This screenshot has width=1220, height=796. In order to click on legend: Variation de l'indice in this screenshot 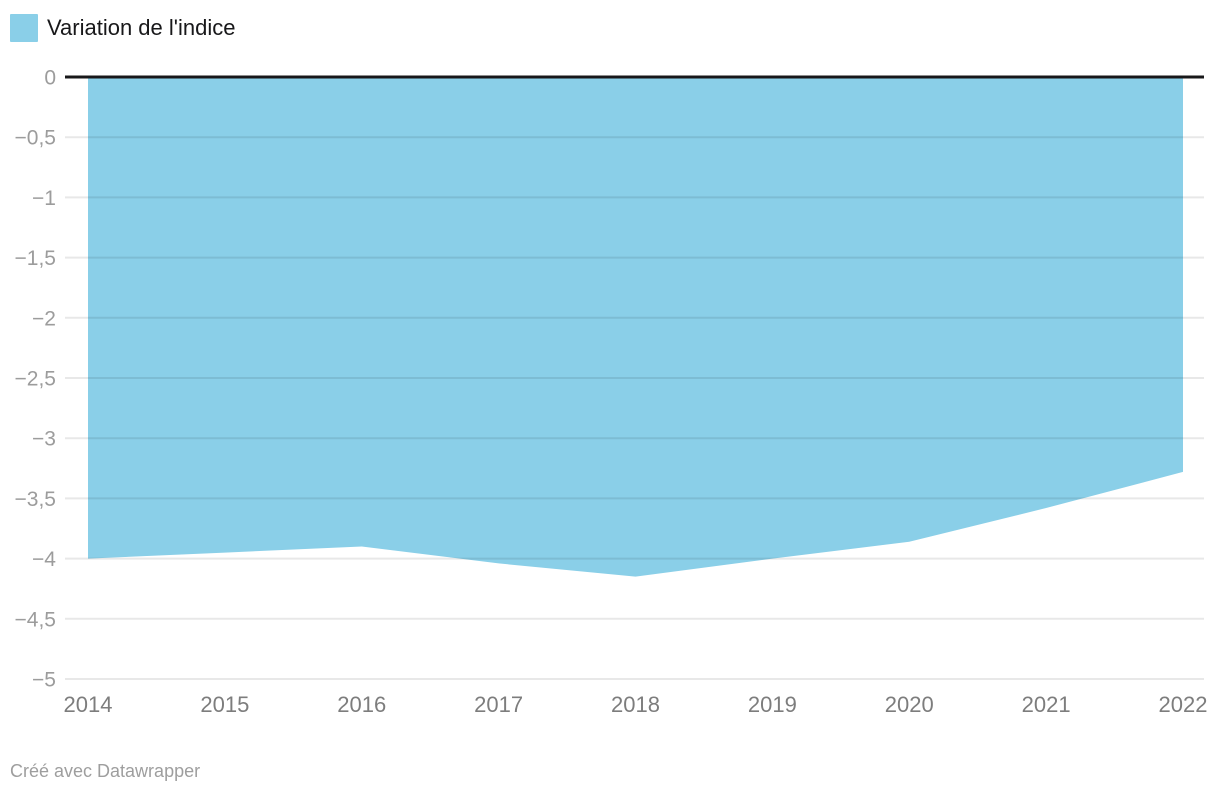, I will do `click(122, 28)`.